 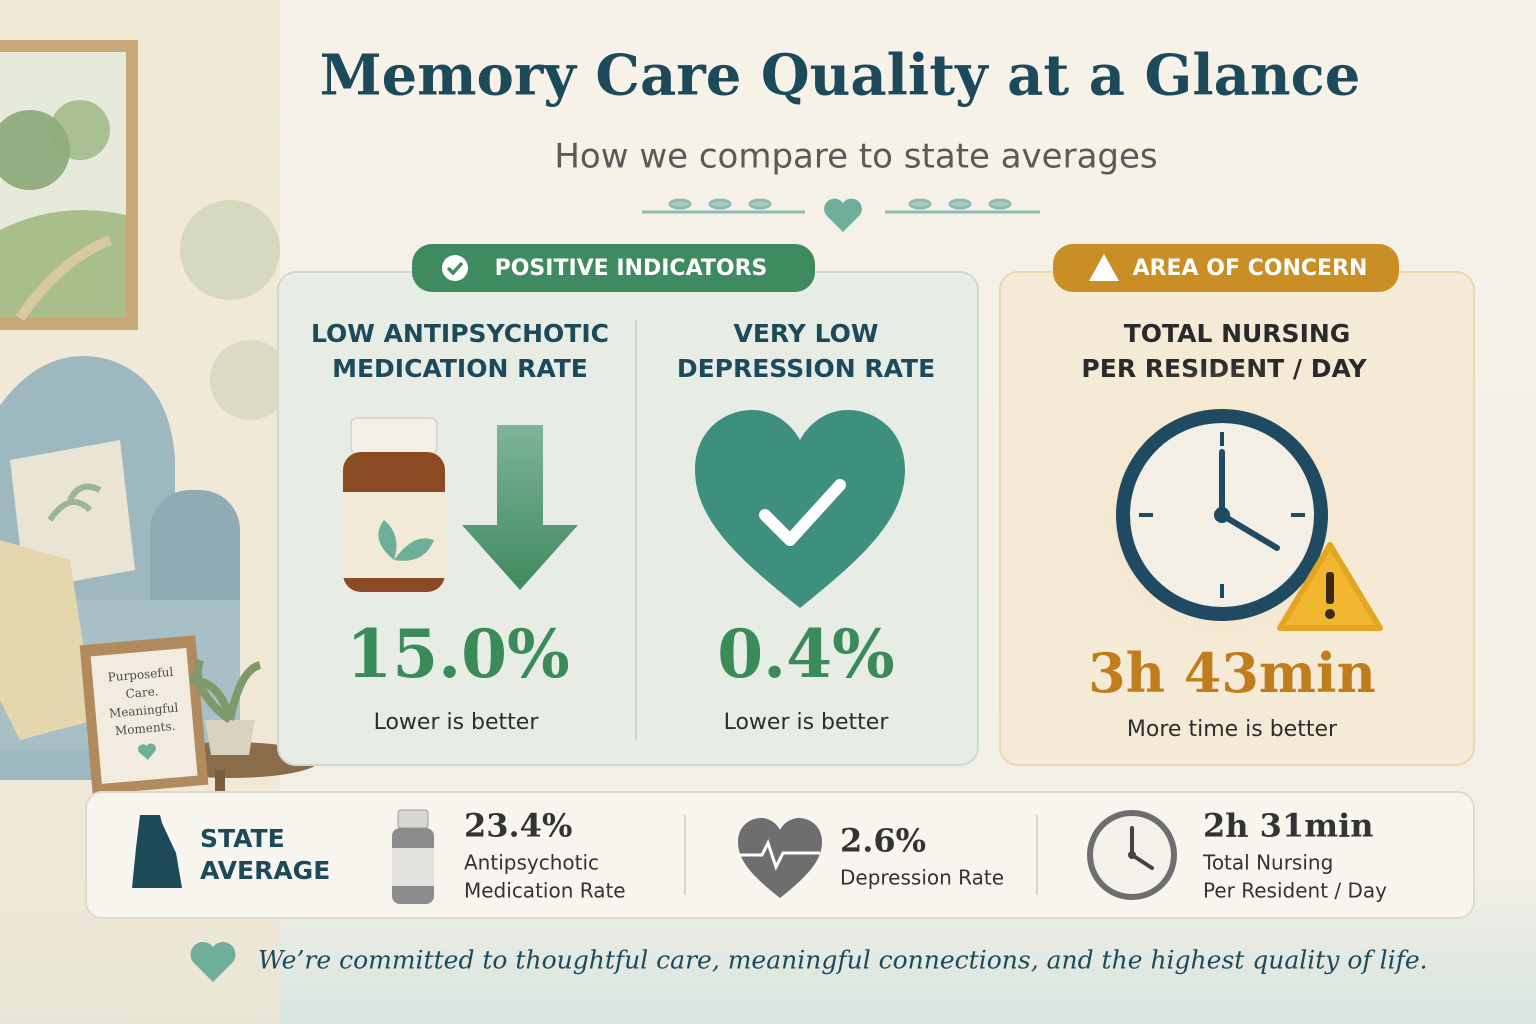 I want to click on state-metric-label: Per Resident / Day, so click(x=1295, y=891).